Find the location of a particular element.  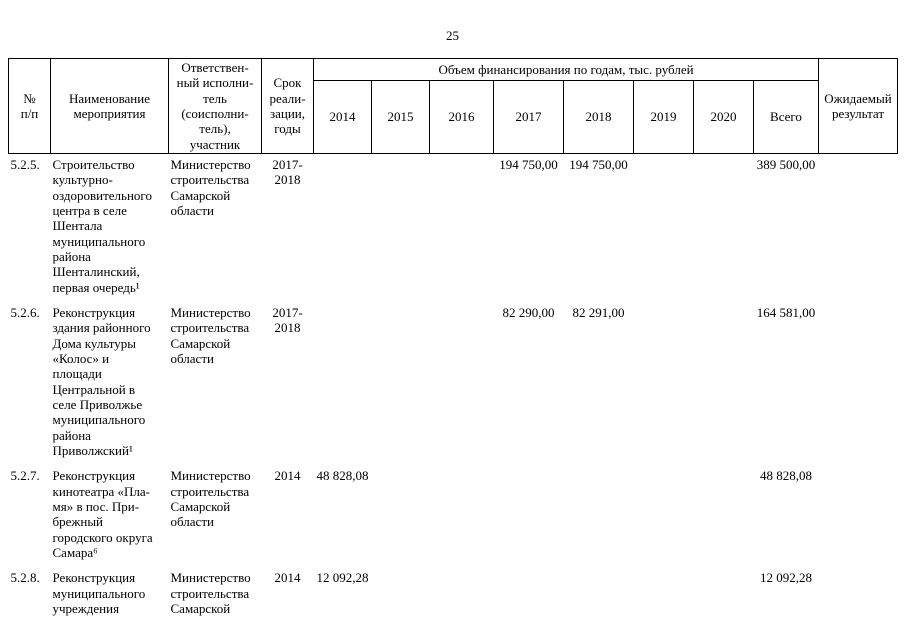

value-2018: 82 291,00 is located at coordinates (598, 312).